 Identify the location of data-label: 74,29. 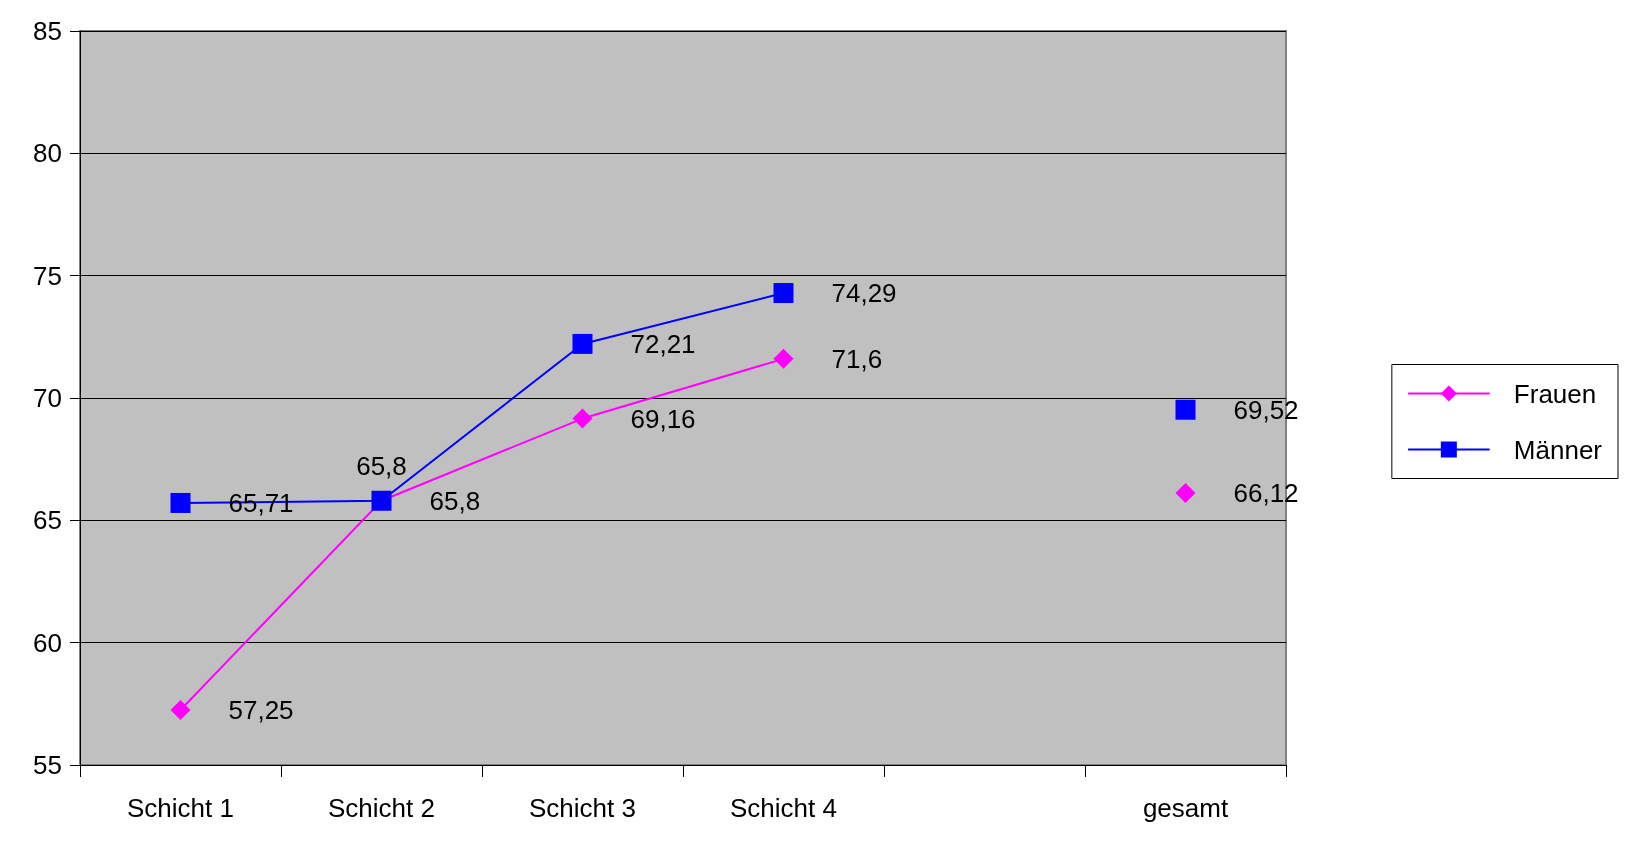
(864, 293).